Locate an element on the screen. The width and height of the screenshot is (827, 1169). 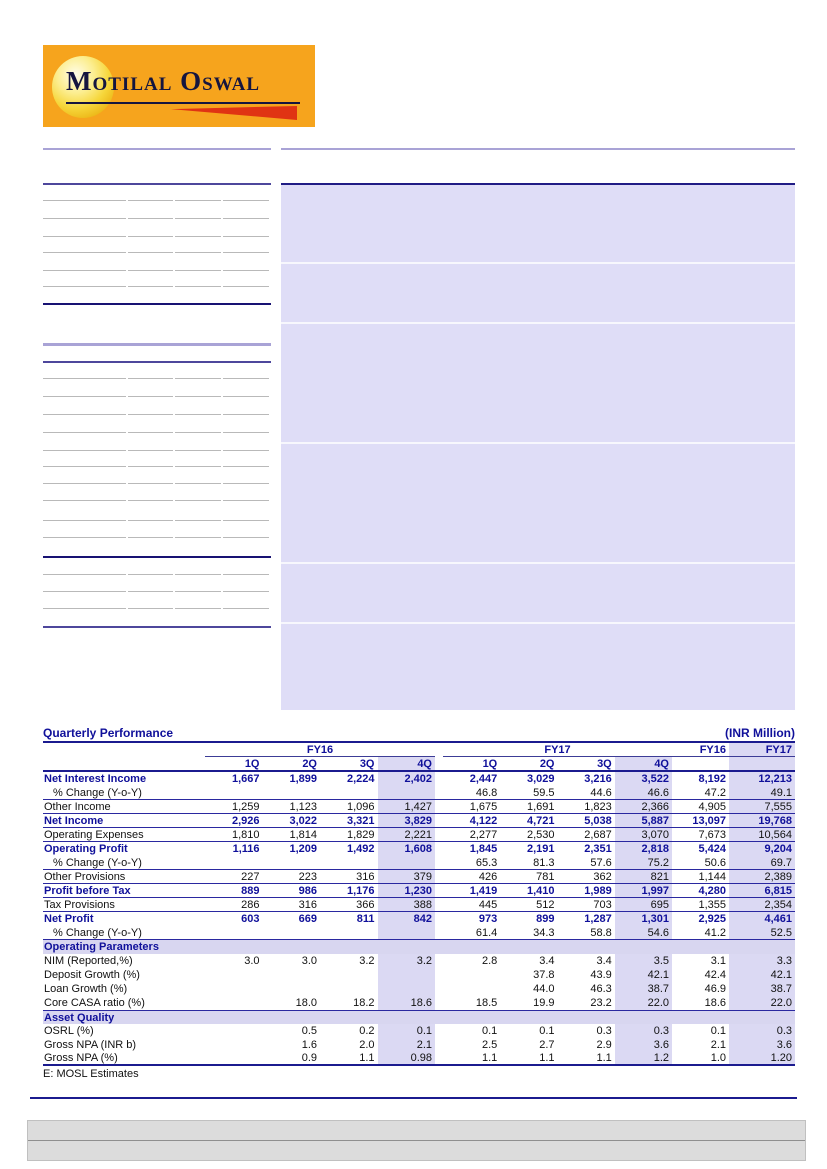
table-cell: 52.5 is located at coordinates (762, 932).